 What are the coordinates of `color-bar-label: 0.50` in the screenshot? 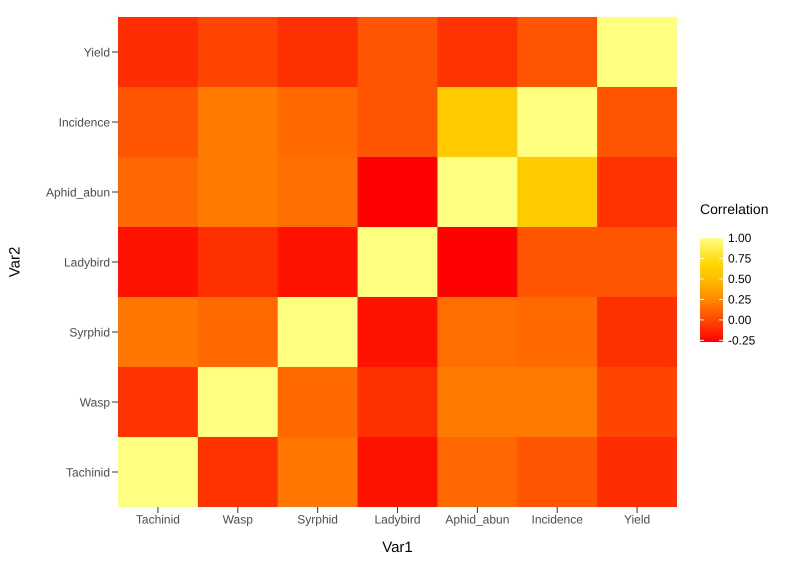 It's located at (740, 279).